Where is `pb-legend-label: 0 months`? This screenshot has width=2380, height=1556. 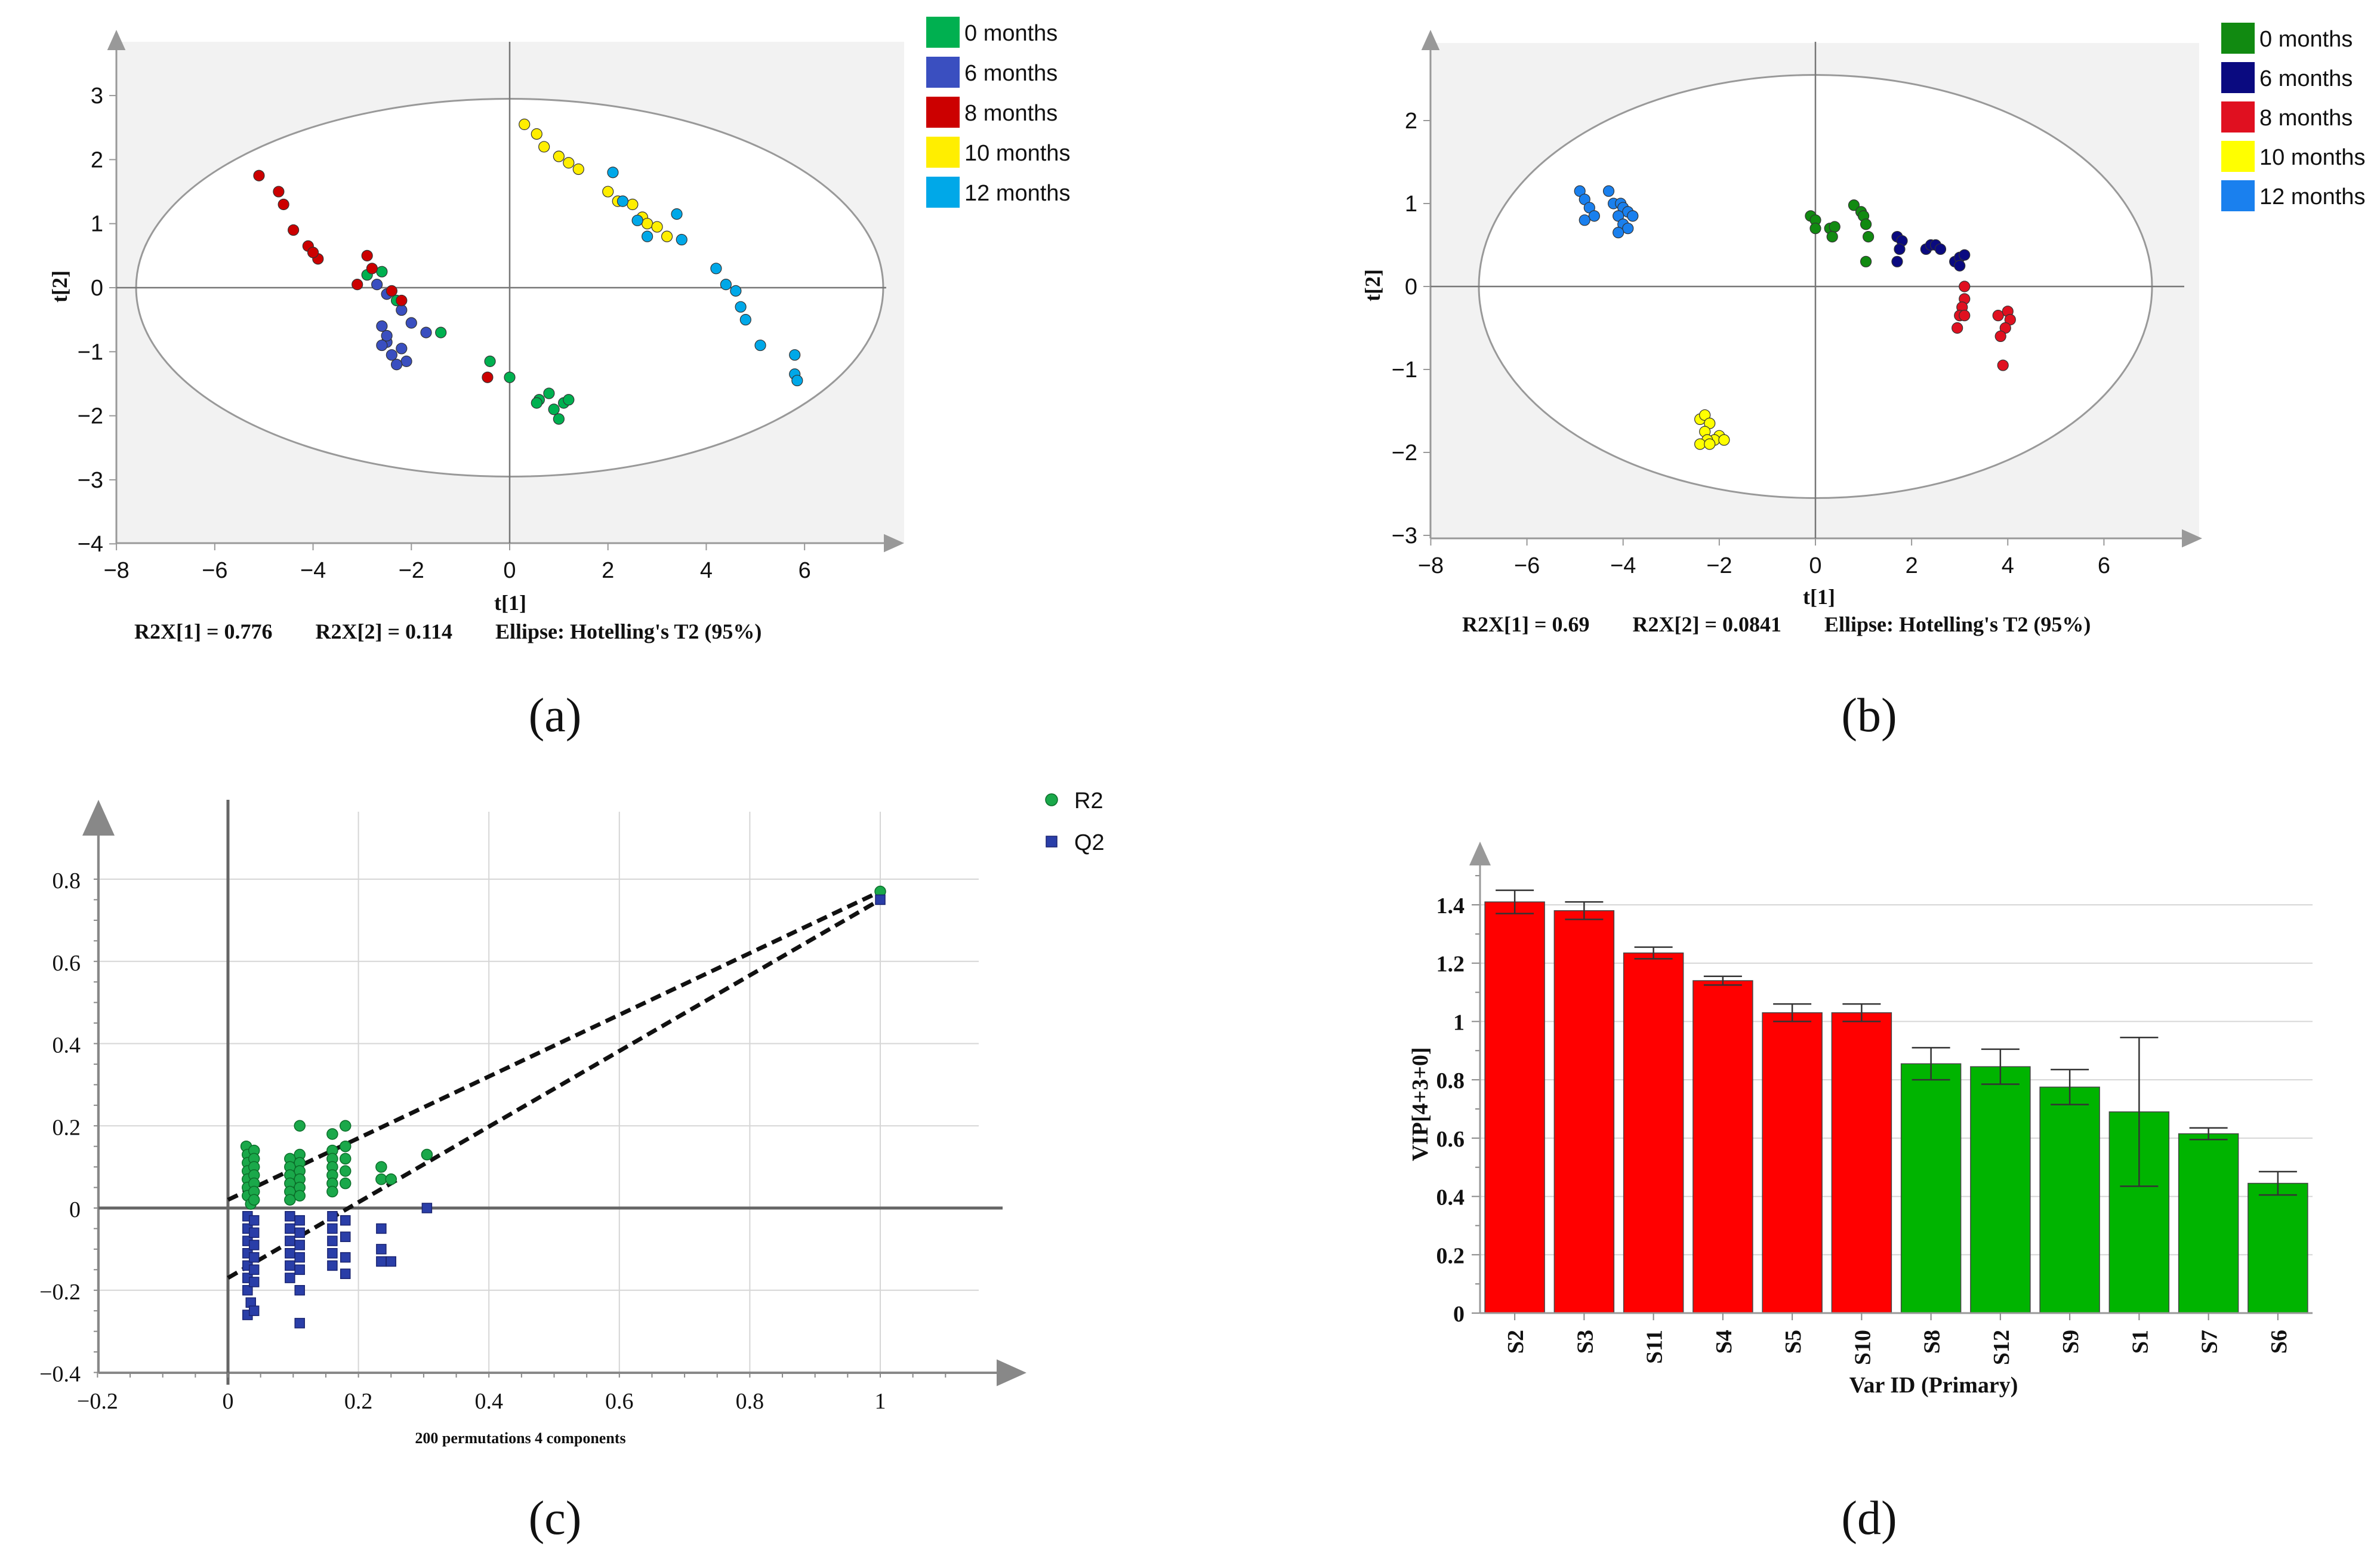 pb-legend-label: 0 months is located at coordinates (2306, 39).